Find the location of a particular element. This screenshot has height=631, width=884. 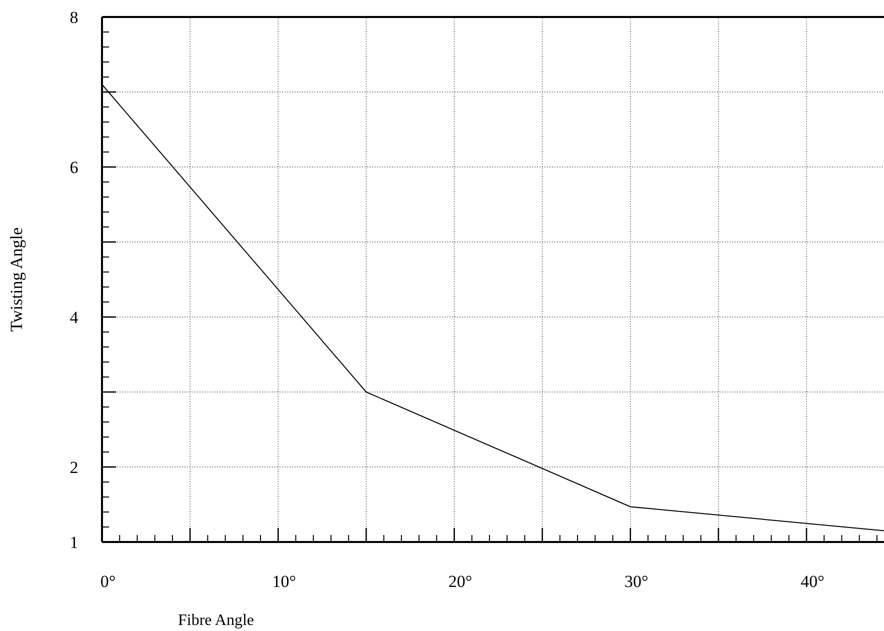

x-axis-title: Fibre Angle is located at coordinates (216, 620).